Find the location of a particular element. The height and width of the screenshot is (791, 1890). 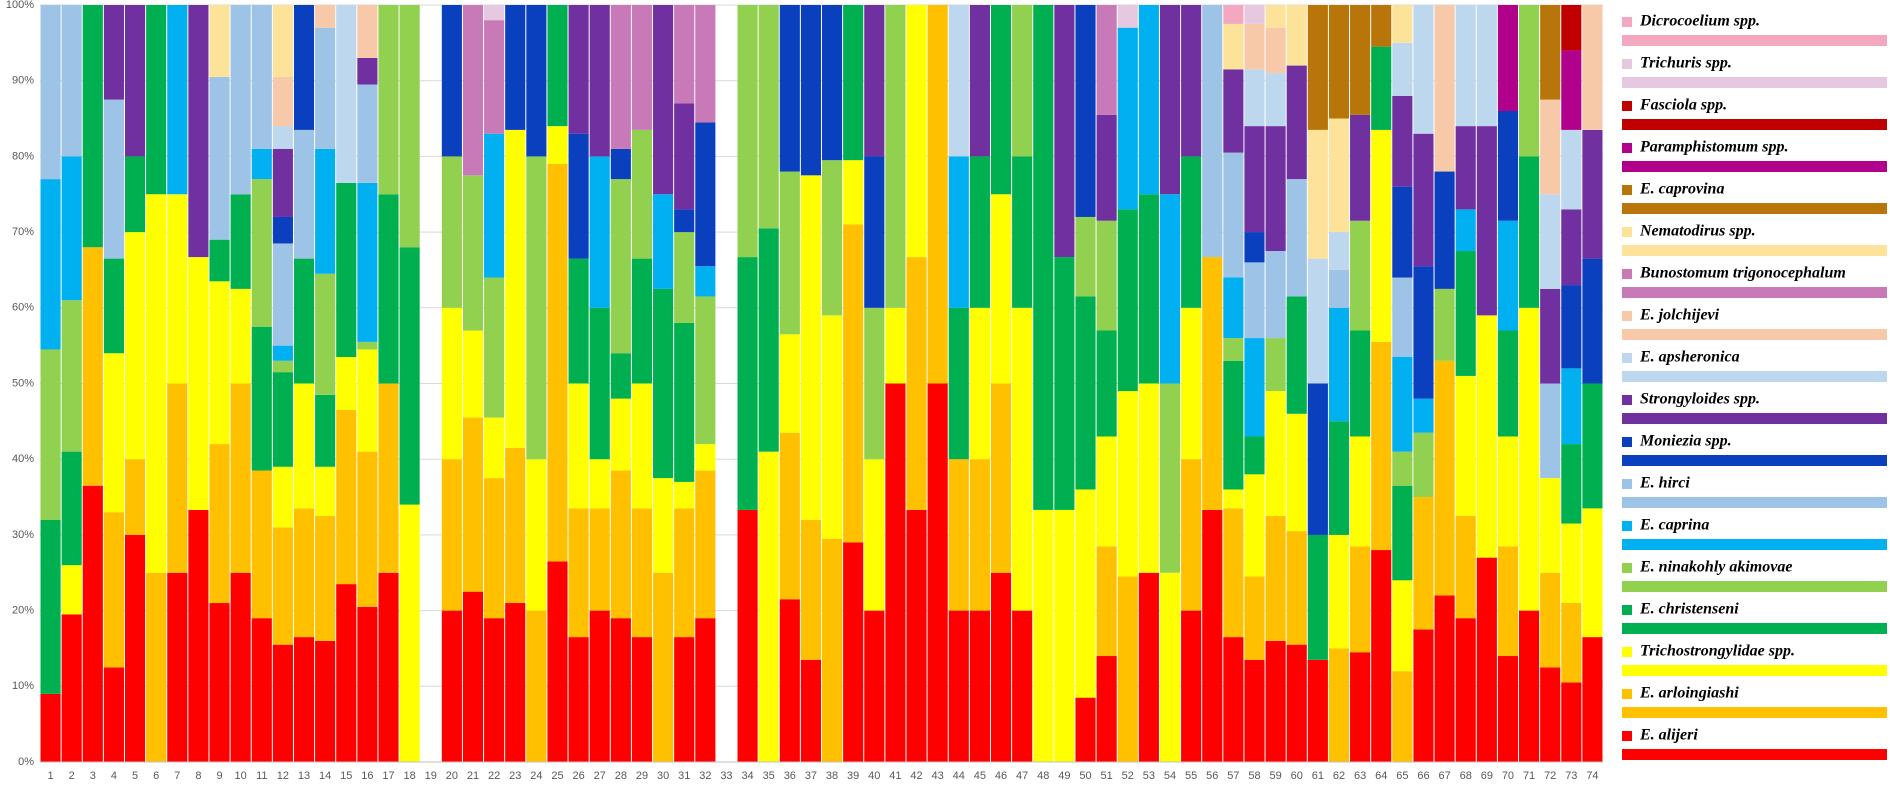

x-tick-label: 41 is located at coordinates (895, 776).